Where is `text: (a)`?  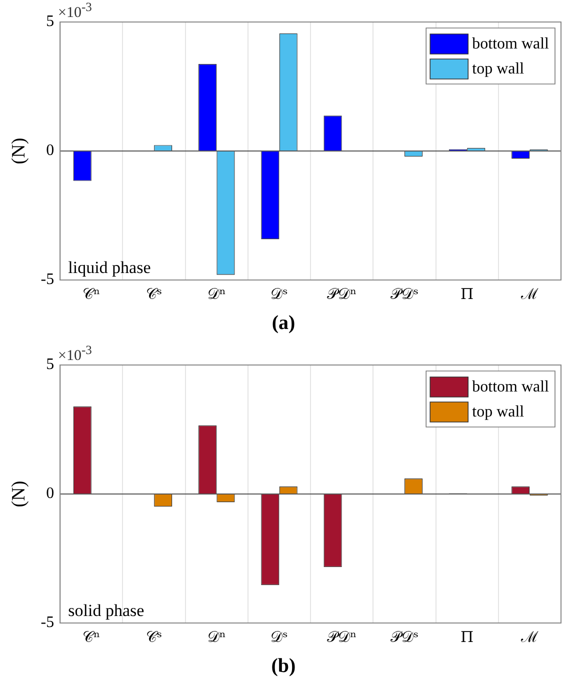 text: (a) is located at coordinates (283, 323).